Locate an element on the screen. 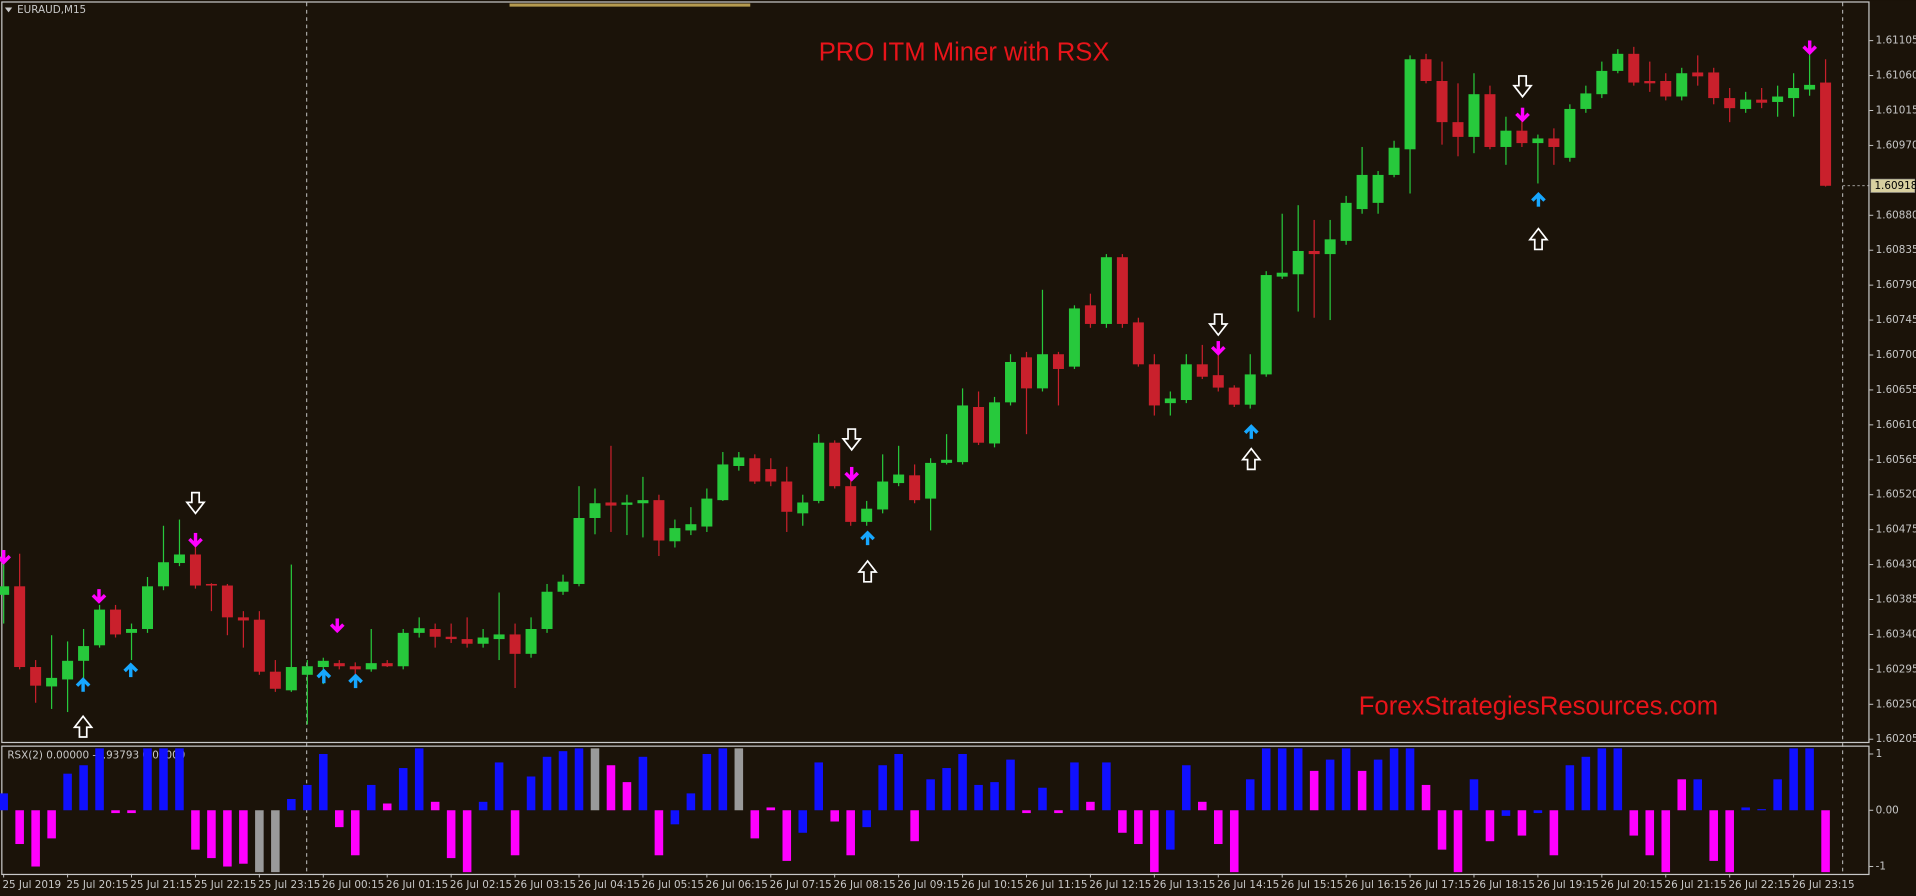  y-tick-label: 1.60475 is located at coordinates (1896, 530).